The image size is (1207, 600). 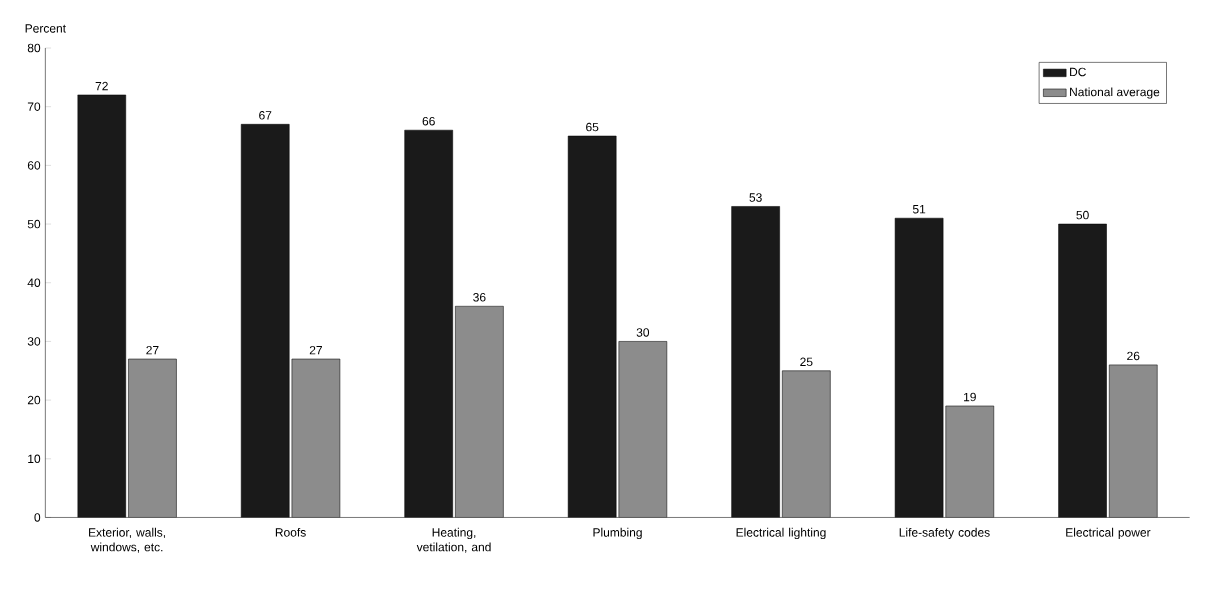 What do you see at coordinates (1115, 93) in the screenshot?
I see `legend-label: National average` at bounding box center [1115, 93].